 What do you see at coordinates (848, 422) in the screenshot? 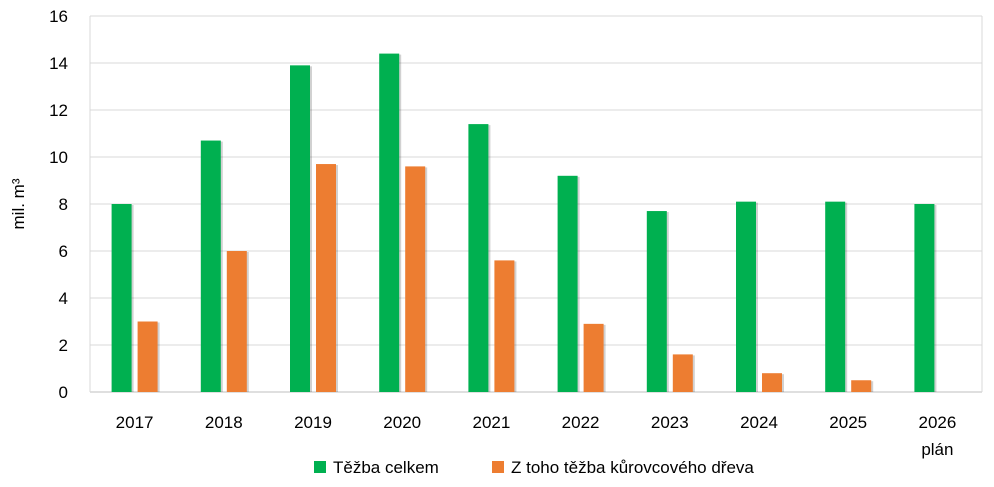
I see `x-tick-label: 2025` at bounding box center [848, 422].